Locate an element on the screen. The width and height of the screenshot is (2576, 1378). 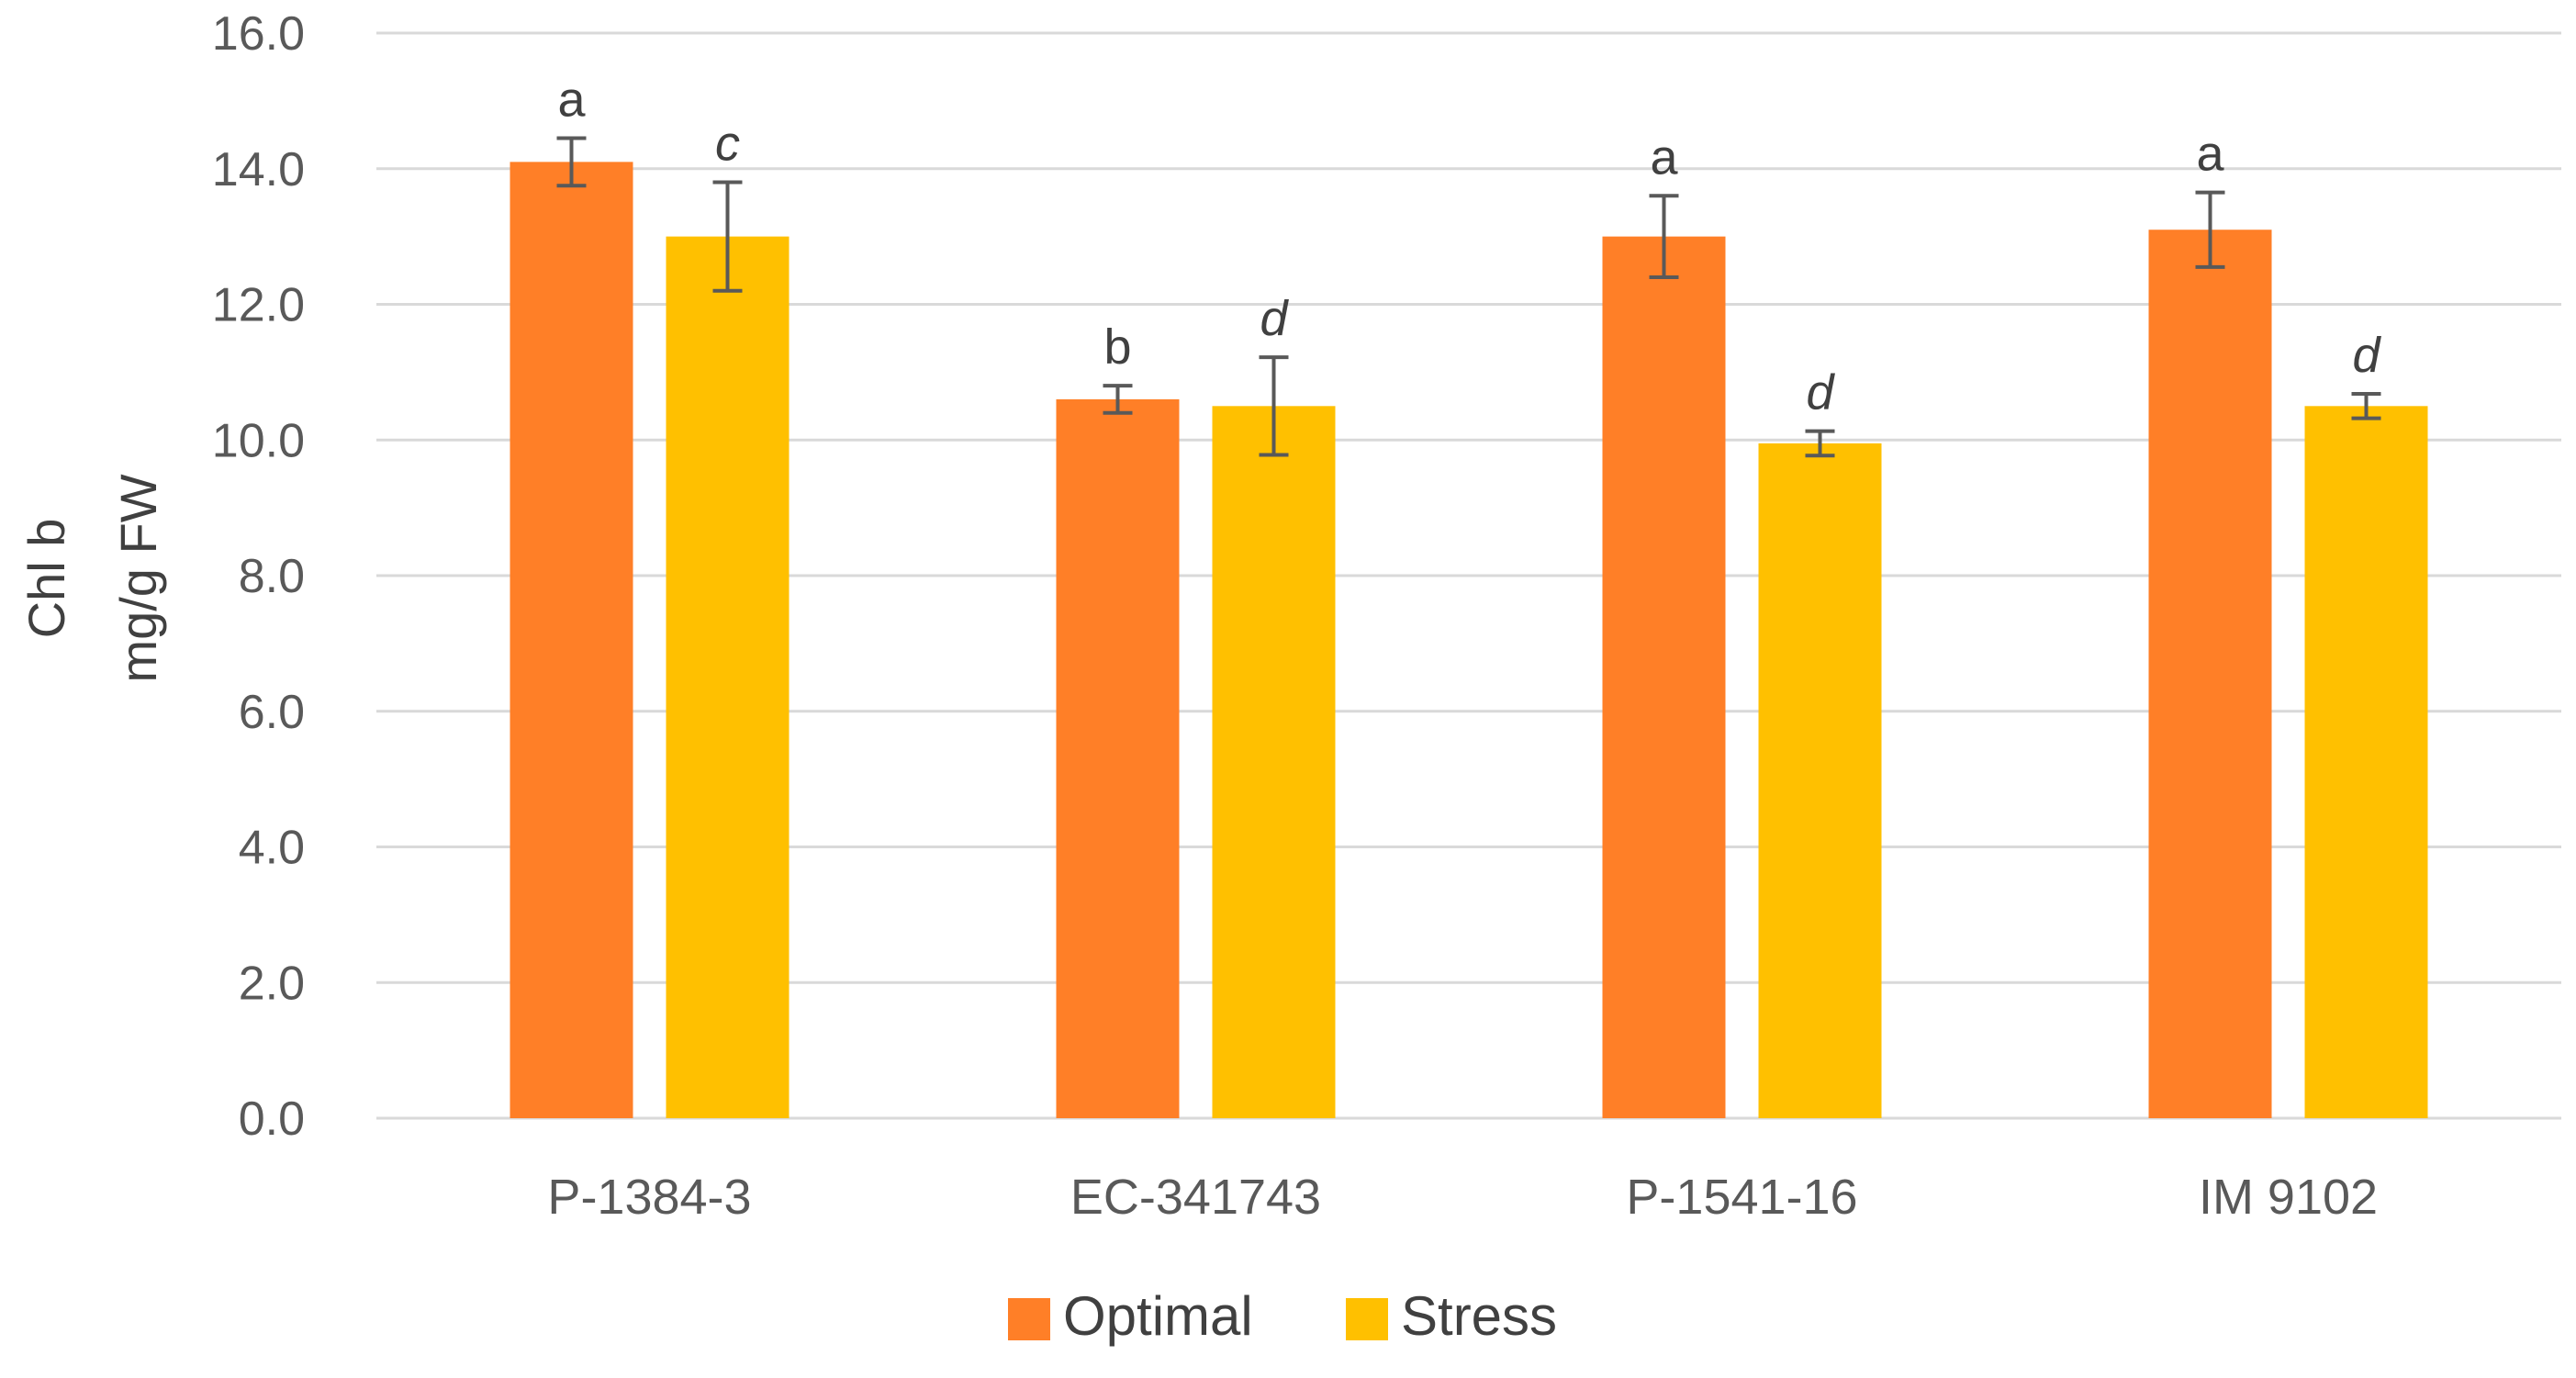
y-axis-title-line-1: Chl b is located at coordinates (46, 579).